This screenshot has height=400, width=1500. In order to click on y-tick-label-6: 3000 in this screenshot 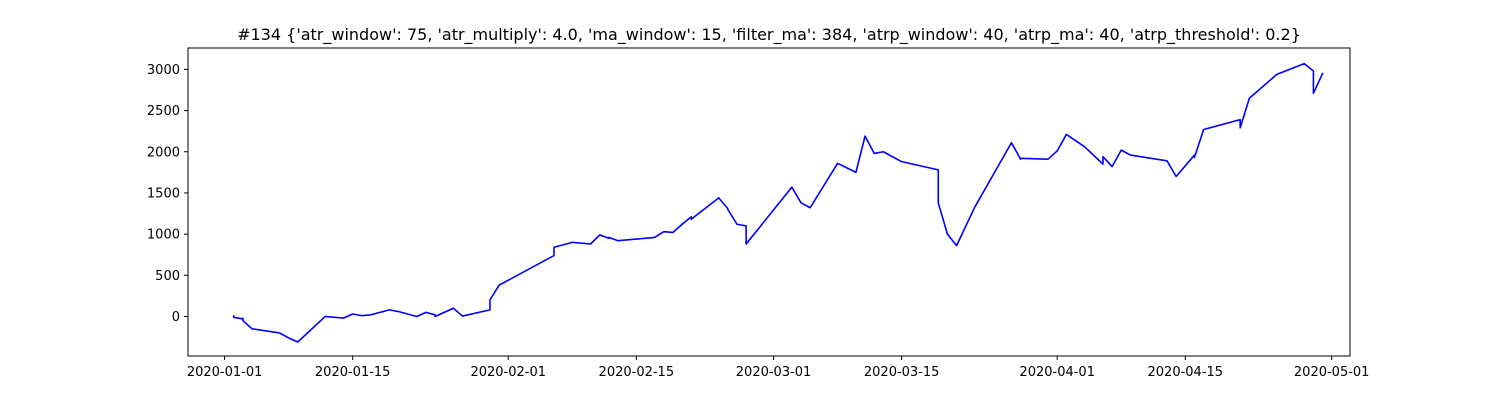, I will do `click(163, 70)`.